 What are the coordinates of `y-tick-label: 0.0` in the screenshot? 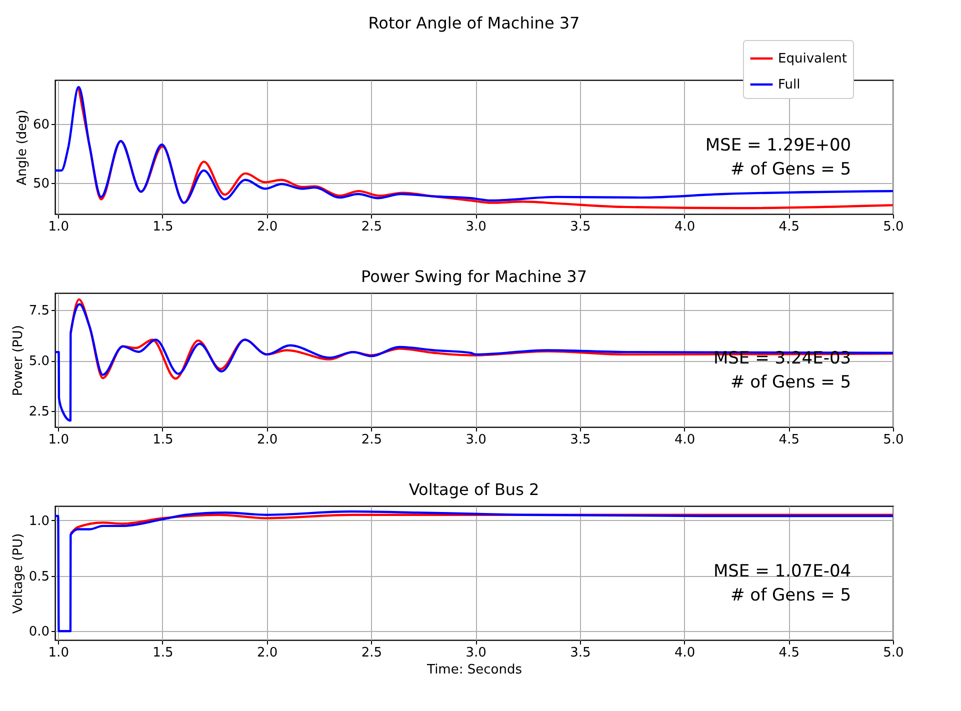 It's located at (39, 632).